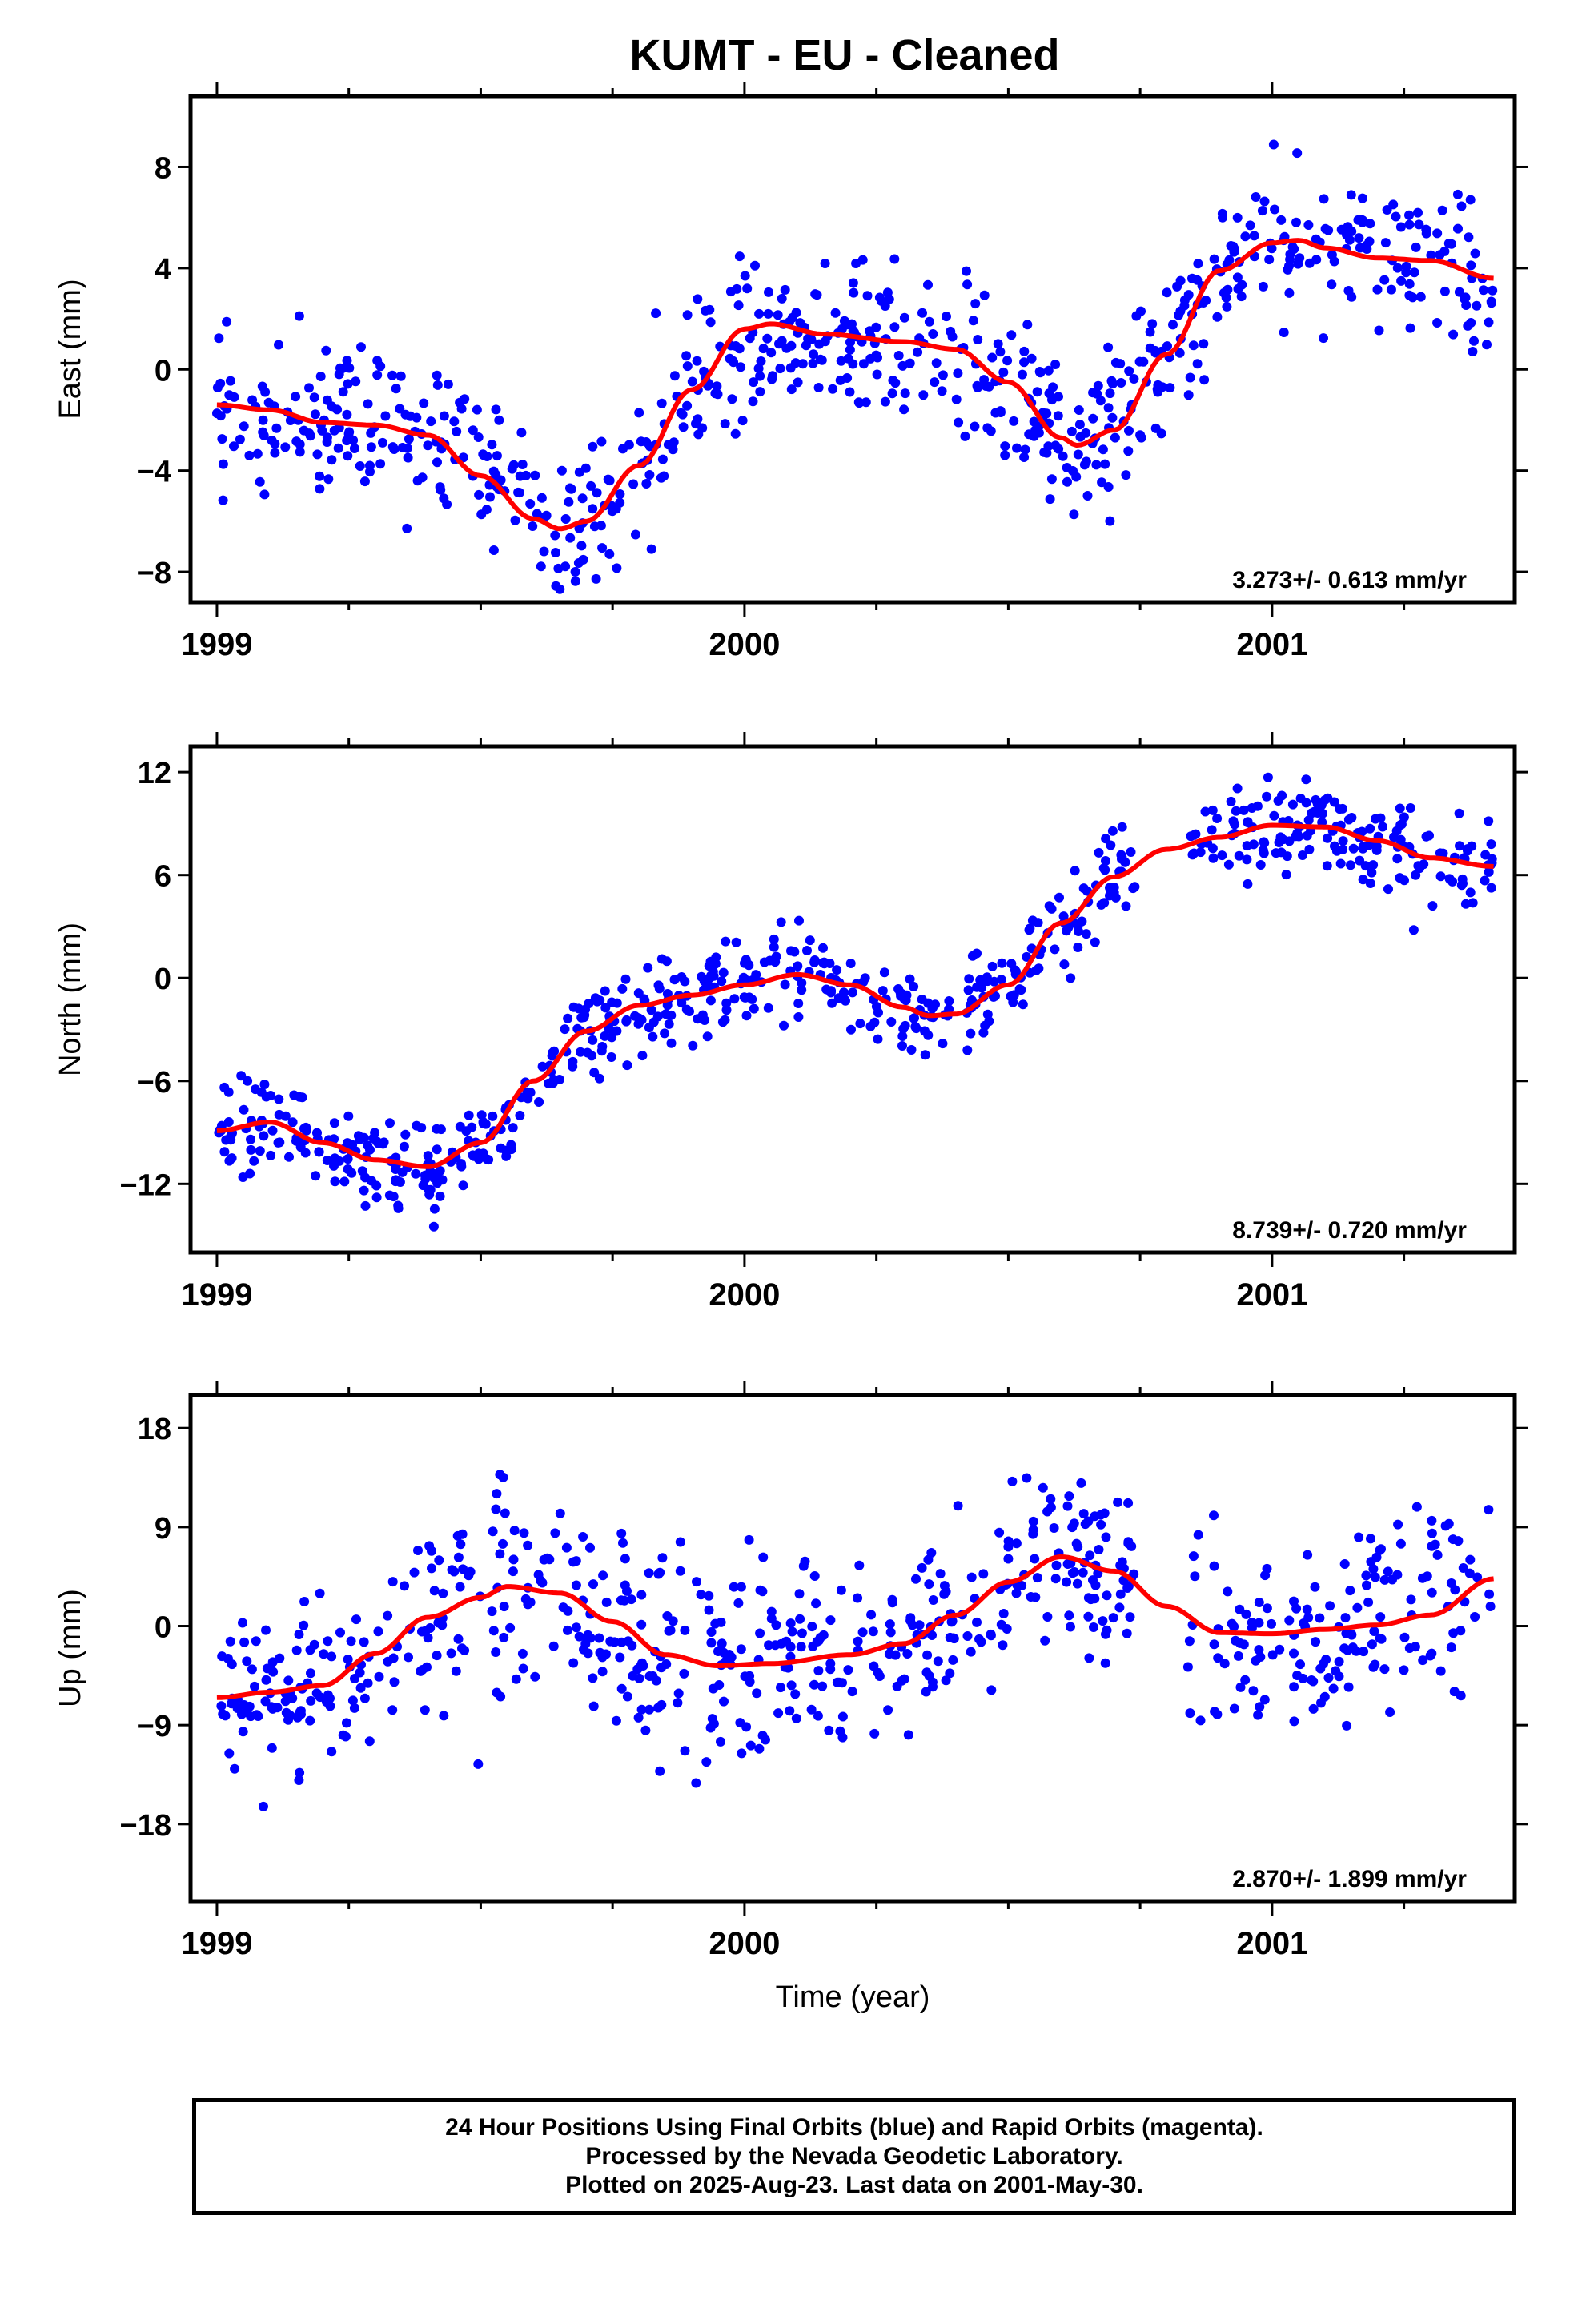  Describe the element at coordinates (70, 349) in the screenshot. I see `y-axis-label: East (mm)` at that location.